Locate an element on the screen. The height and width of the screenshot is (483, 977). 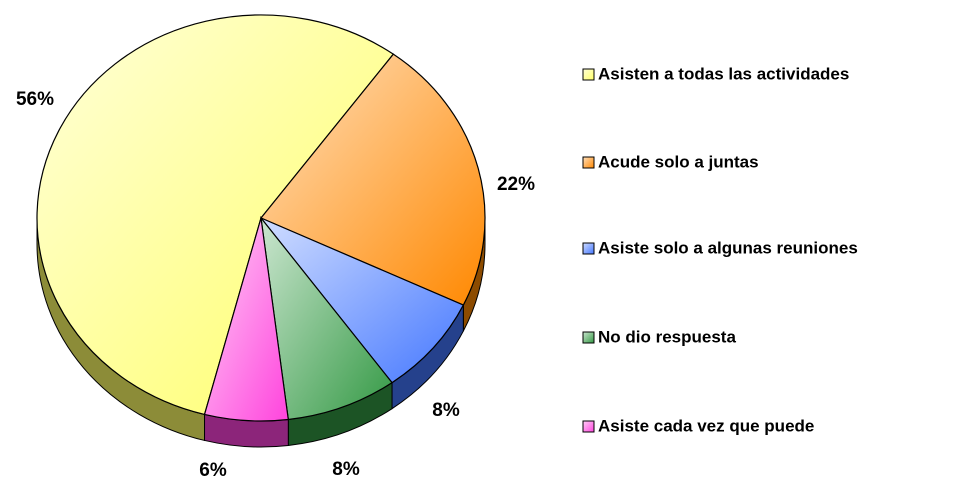
data-label: 6% is located at coordinates (213, 470).